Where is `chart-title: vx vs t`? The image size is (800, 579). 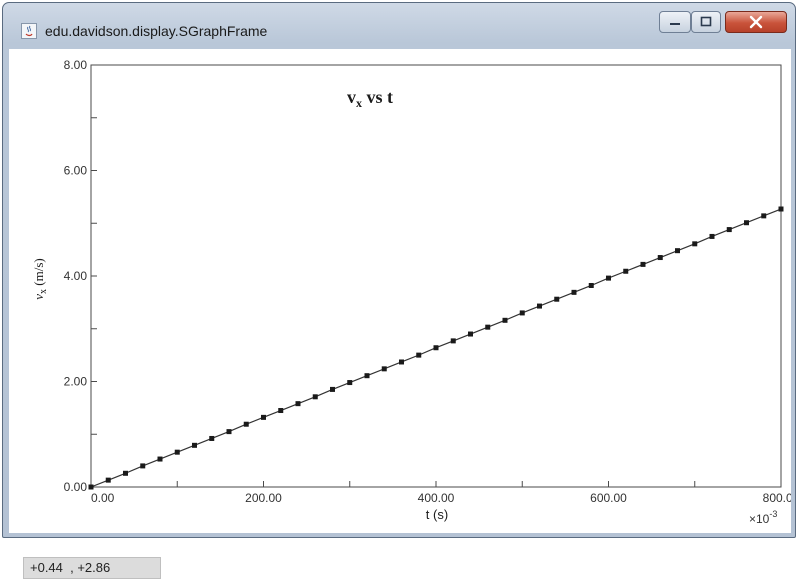
chart-title: vx vs t is located at coordinates (370, 98).